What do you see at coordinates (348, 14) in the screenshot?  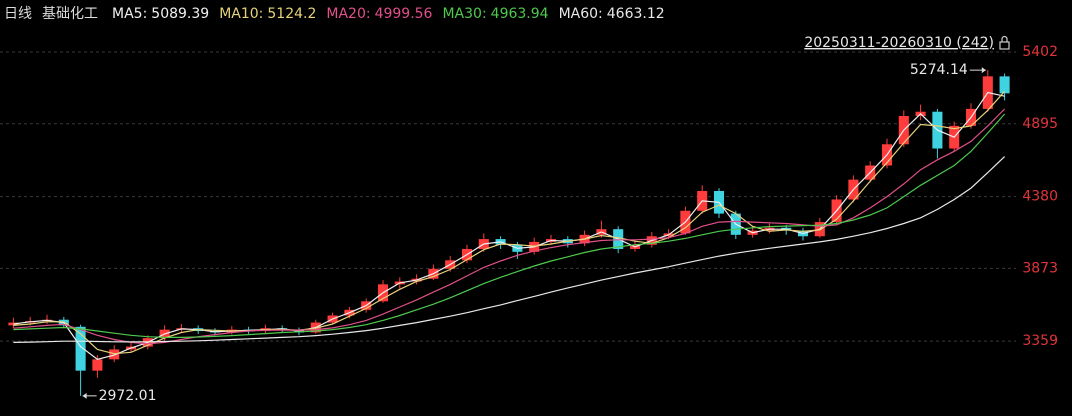 I see `legend-name: MA20:` at bounding box center [348, 14].